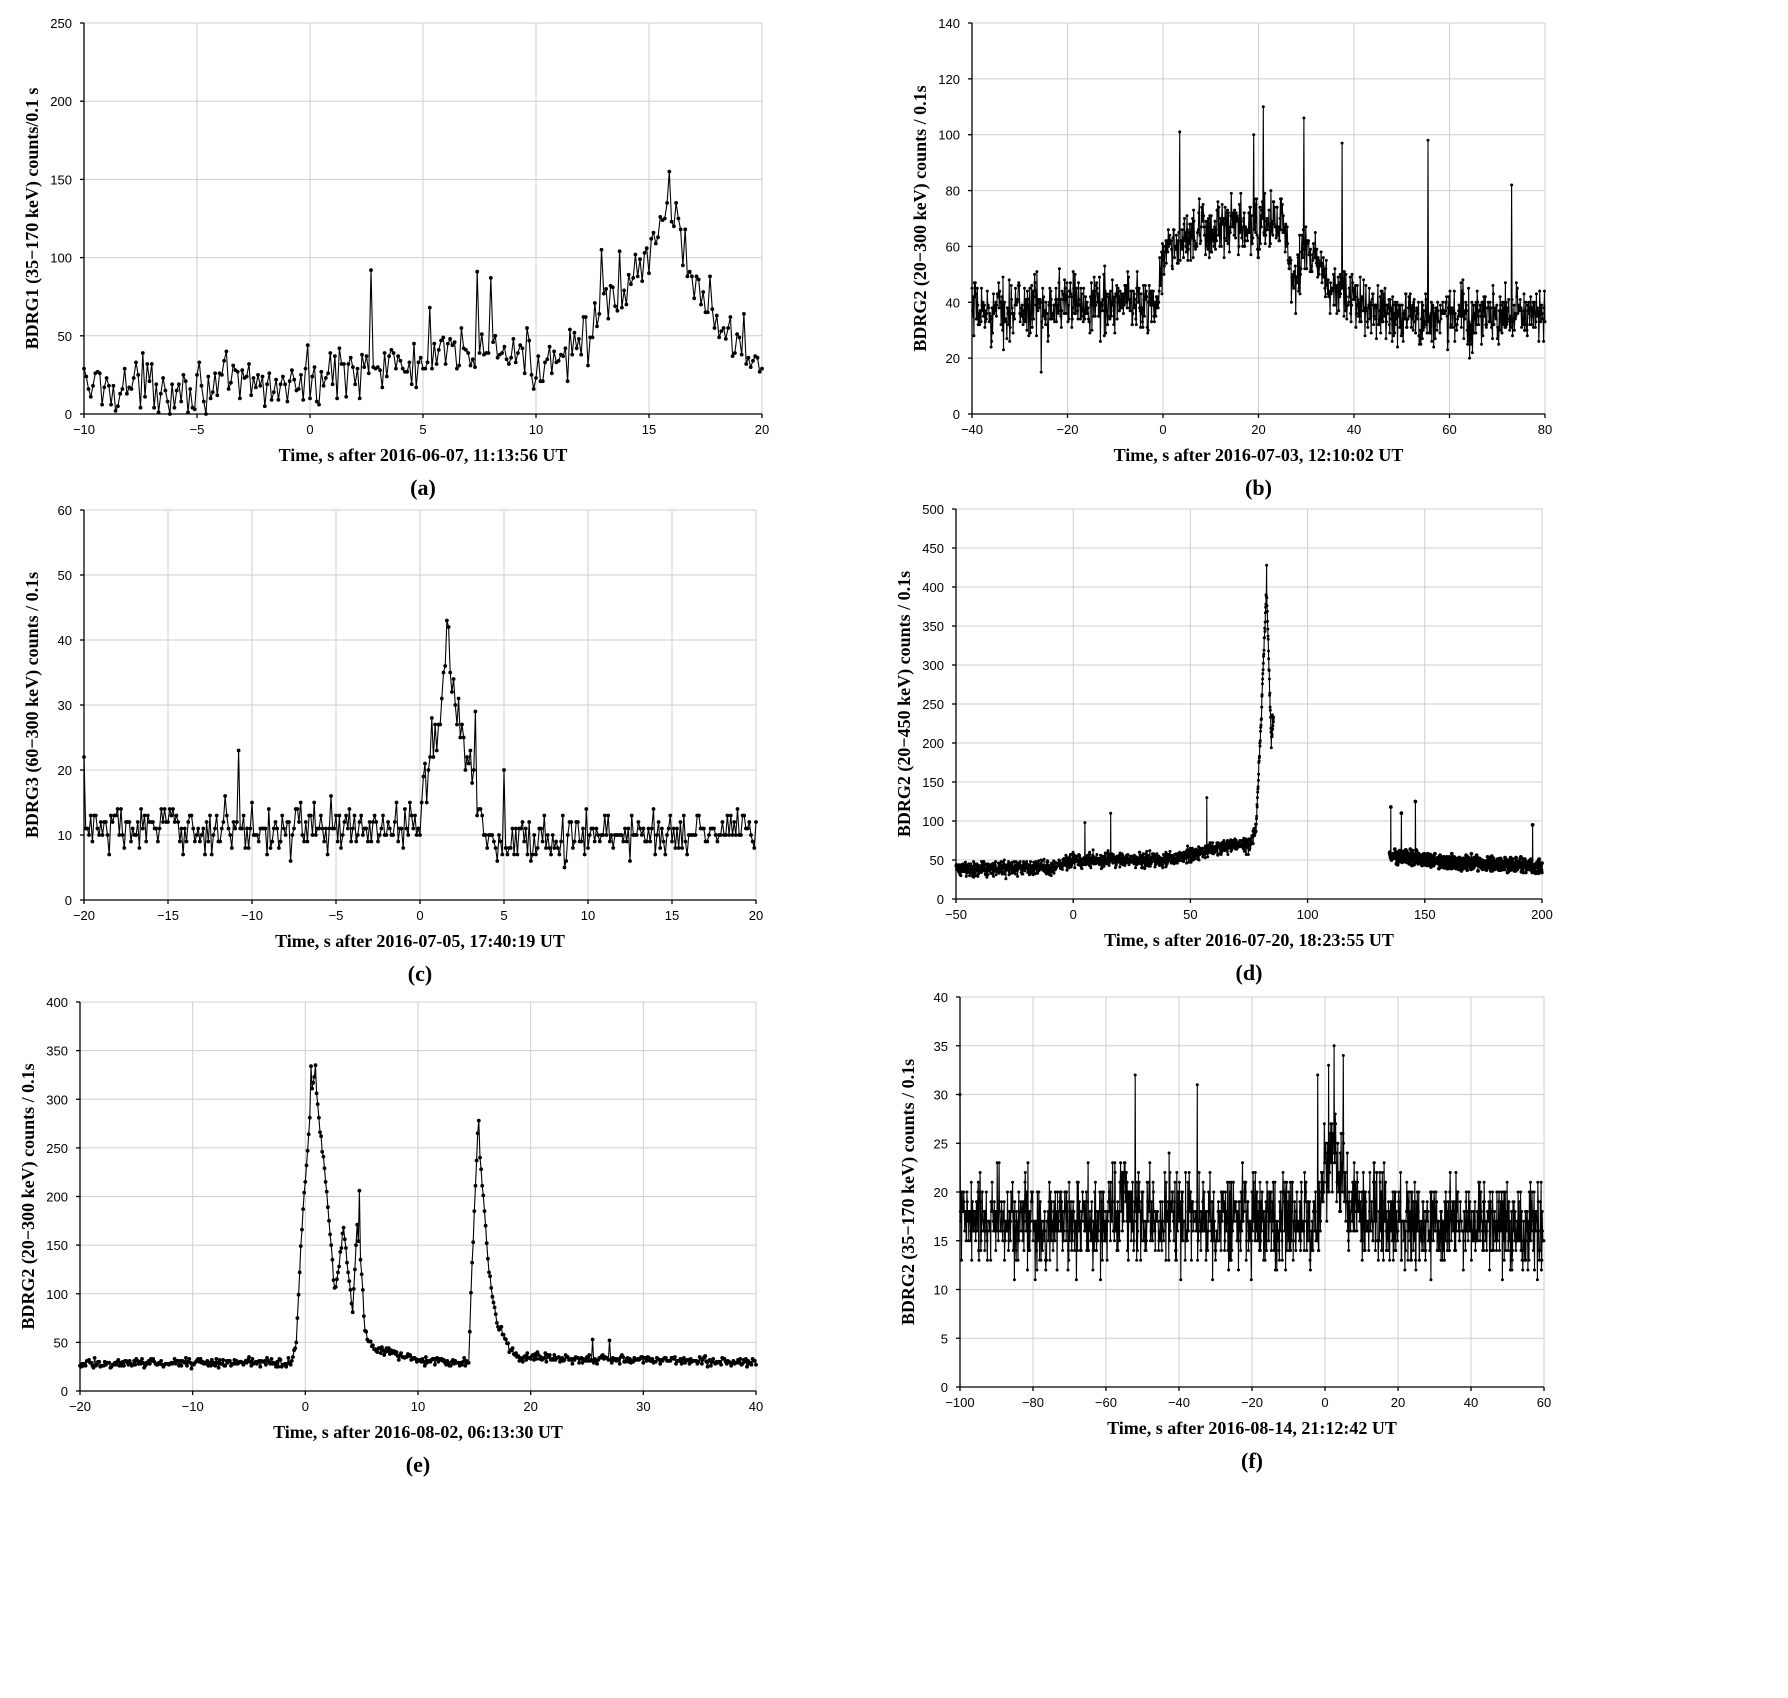  I want to click on x-tick-label: 0, so click(309, 429).